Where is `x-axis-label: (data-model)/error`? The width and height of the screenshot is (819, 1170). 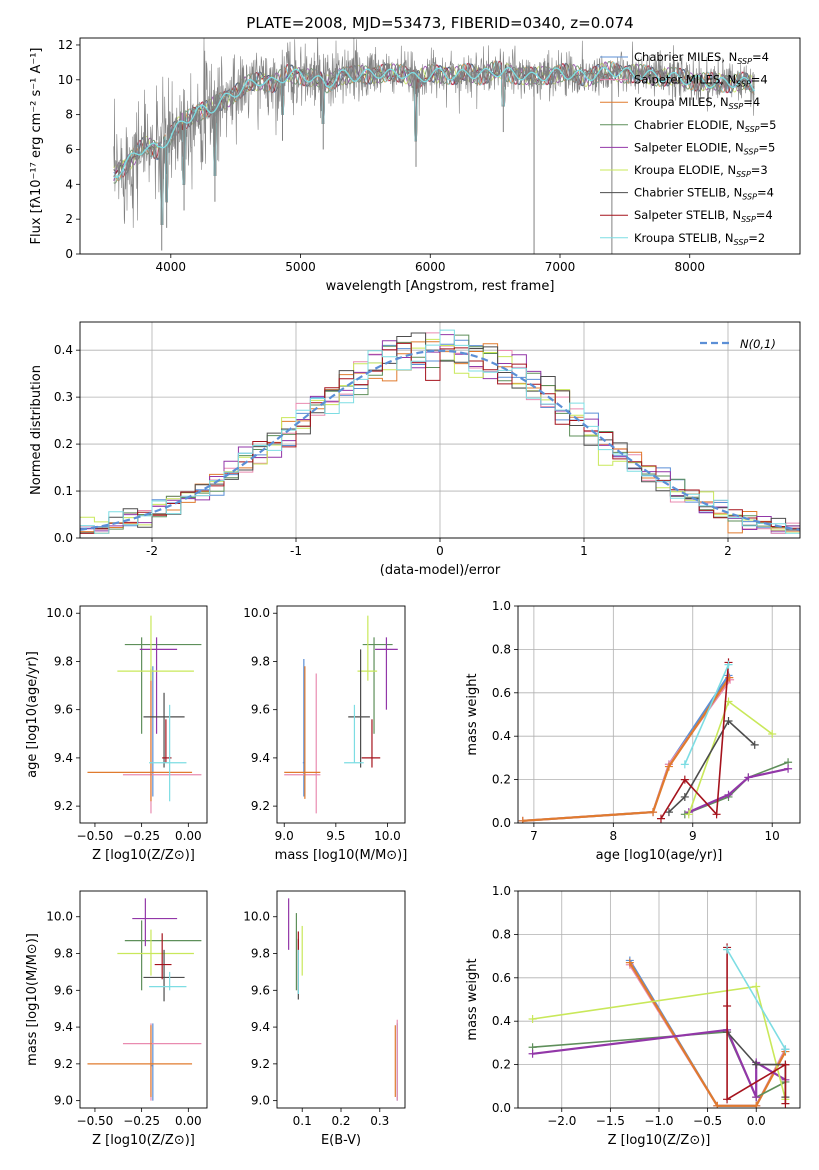 x-axis-label: (data-model)/error is located at coordinates (440, 570).